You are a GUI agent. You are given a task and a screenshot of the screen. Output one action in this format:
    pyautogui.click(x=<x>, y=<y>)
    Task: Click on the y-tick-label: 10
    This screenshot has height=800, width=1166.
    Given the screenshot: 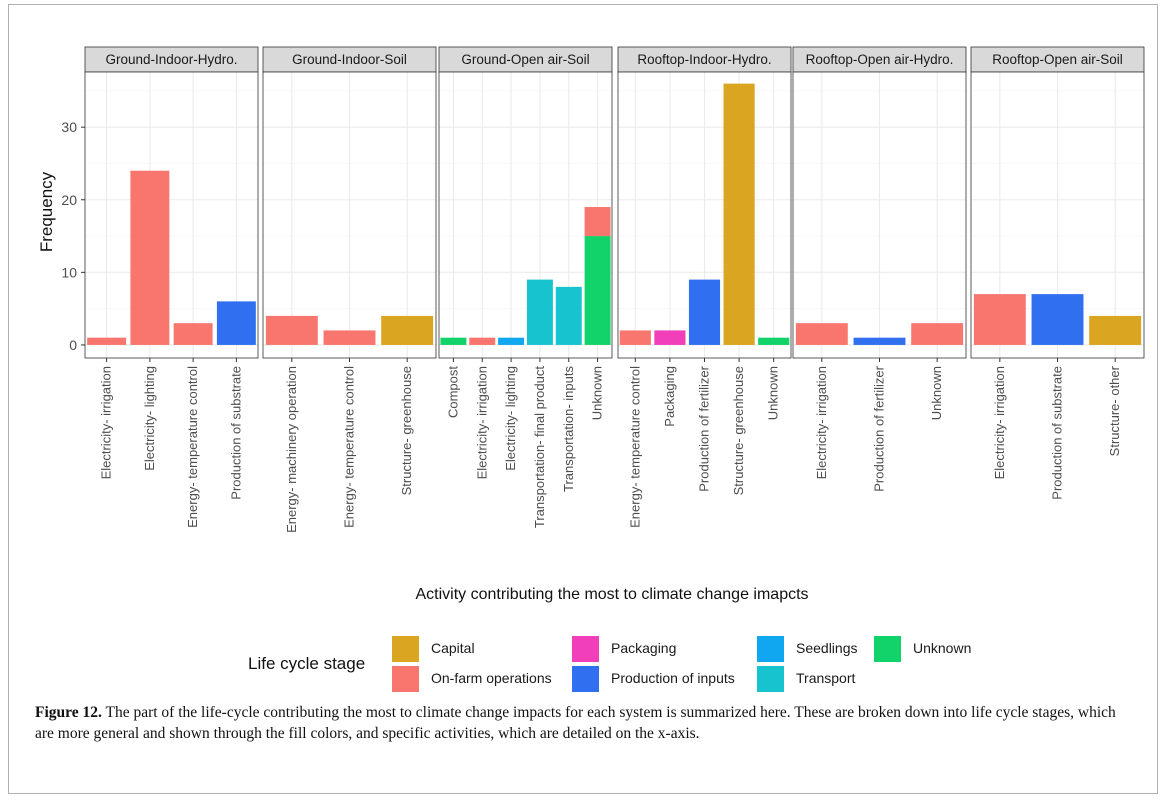 What is the action you would take?
    pyautogui.click(x=69, y=272)
    